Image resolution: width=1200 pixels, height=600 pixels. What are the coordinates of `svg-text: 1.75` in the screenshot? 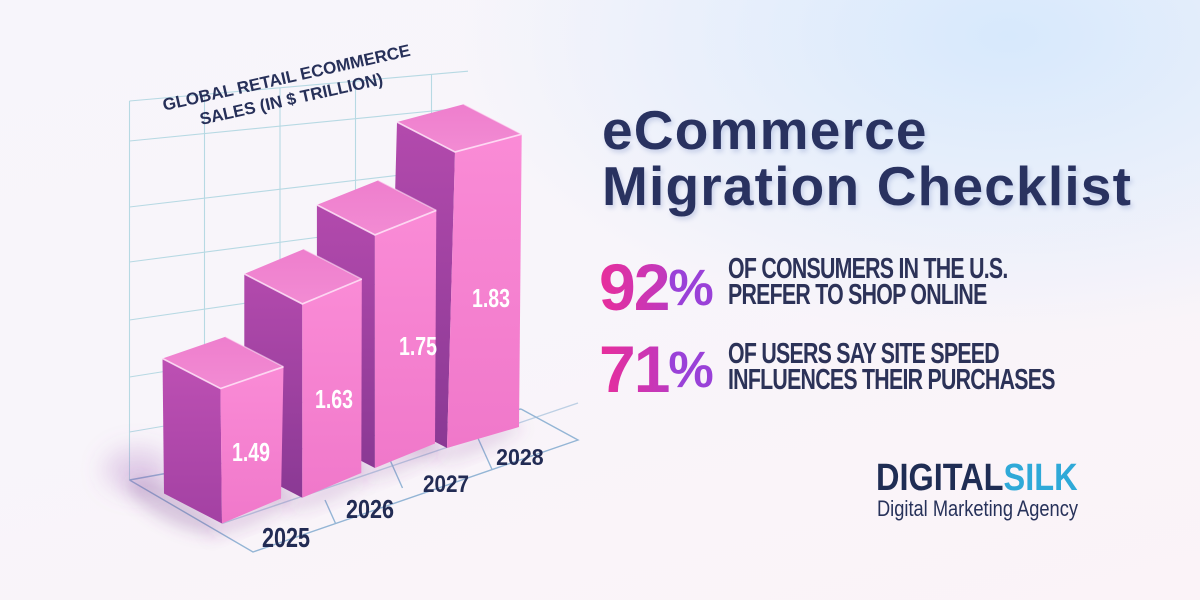 It's located at (418, 346).